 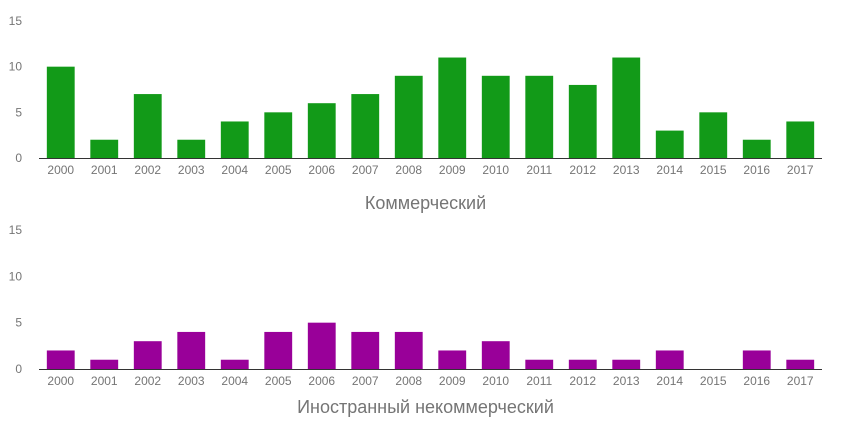 I want to click on chart-title: Иностранный некоммерческий, so click(x=425, y=407).